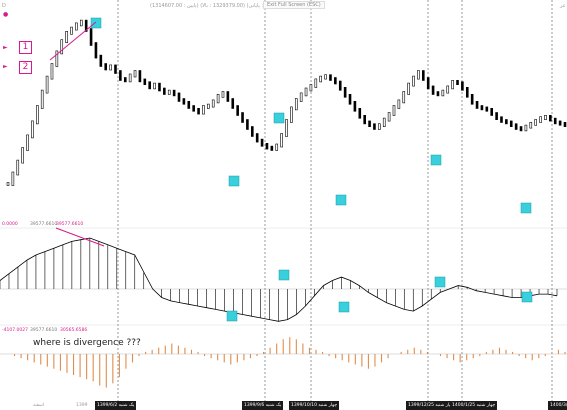 This screenshot has height=410, width=567. I want to click on histogram-series, so click(290, 362).